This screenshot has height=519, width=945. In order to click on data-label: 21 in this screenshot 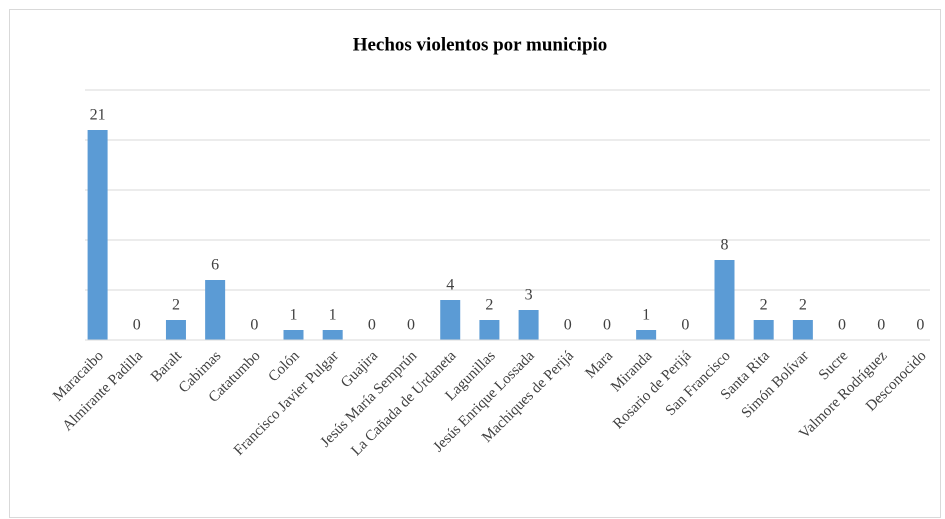, I will do `click(98, 115)`.